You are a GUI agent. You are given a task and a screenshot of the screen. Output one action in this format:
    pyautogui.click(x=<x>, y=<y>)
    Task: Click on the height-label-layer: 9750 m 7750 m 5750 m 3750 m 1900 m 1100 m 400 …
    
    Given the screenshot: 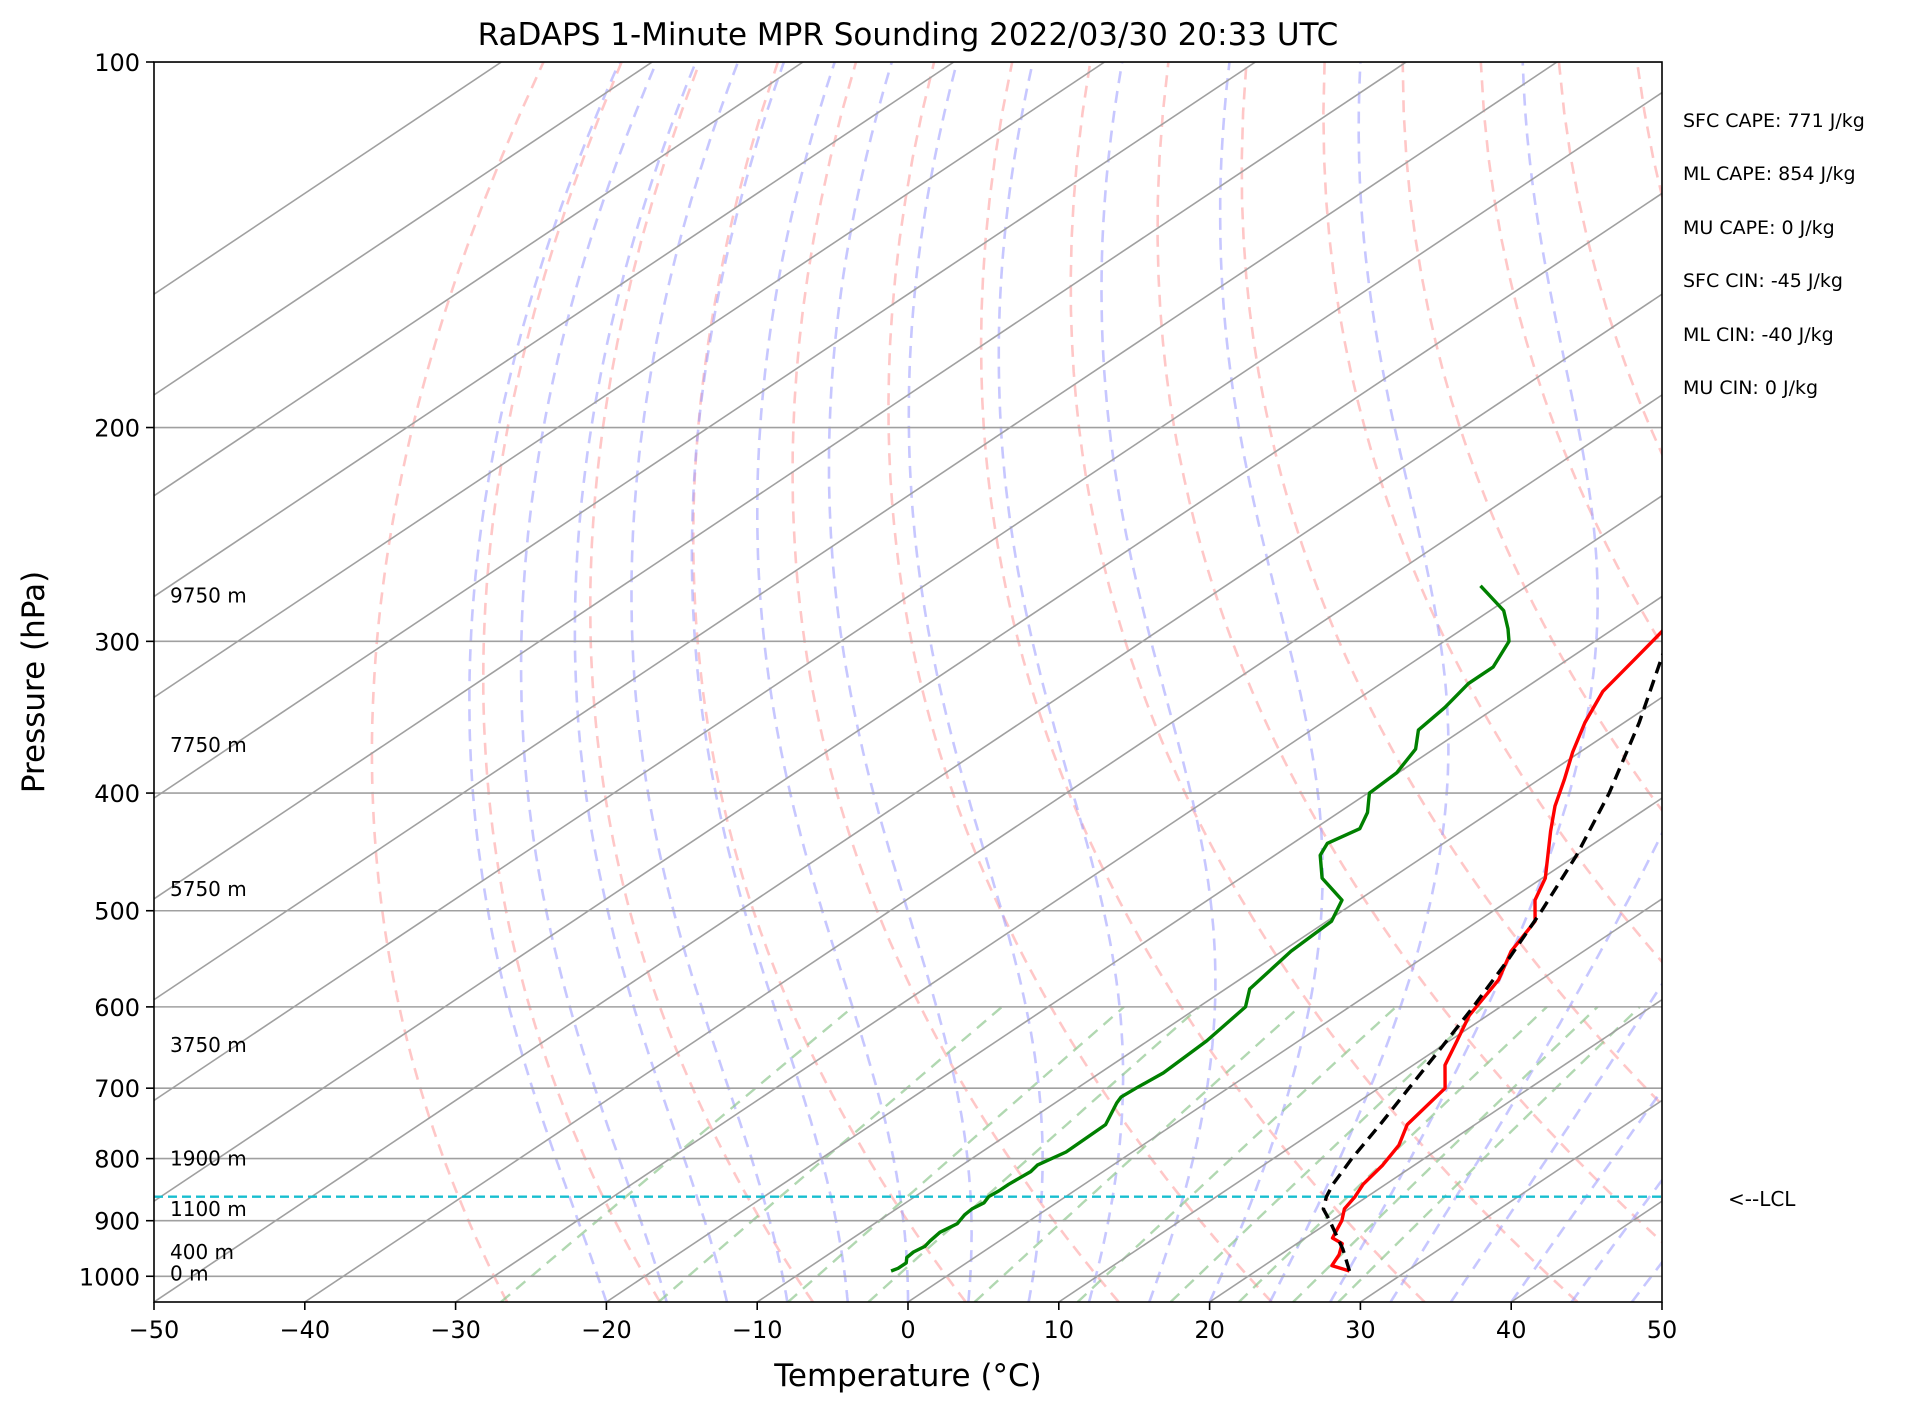 What is the action you would take?
    pyautogui.click(x=208, y=934)
    